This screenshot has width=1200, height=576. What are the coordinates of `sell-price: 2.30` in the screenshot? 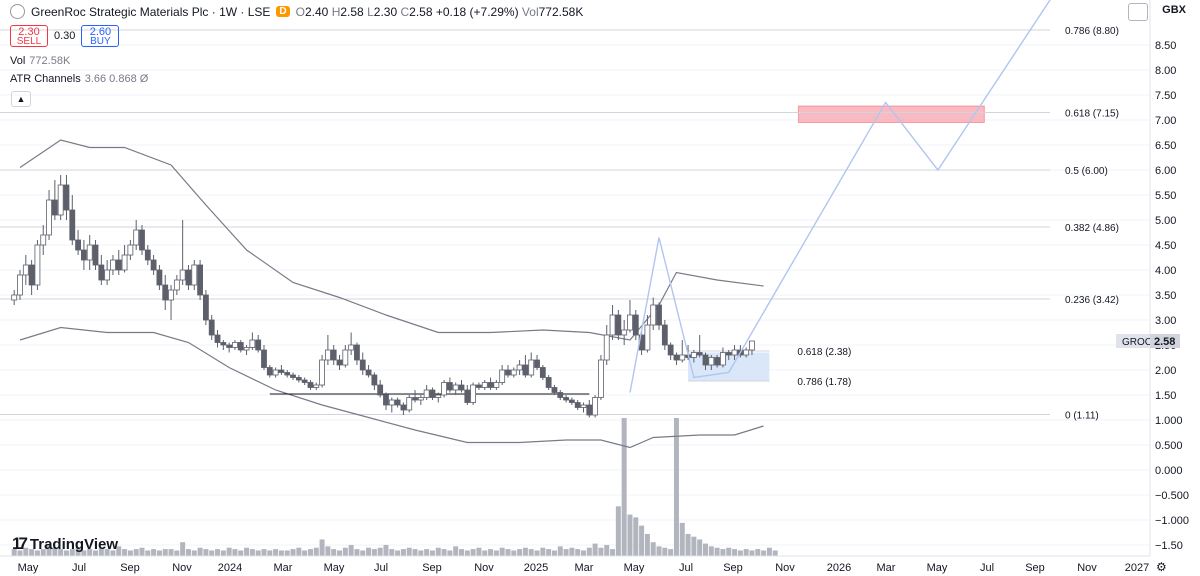 It's located at (29, 32).